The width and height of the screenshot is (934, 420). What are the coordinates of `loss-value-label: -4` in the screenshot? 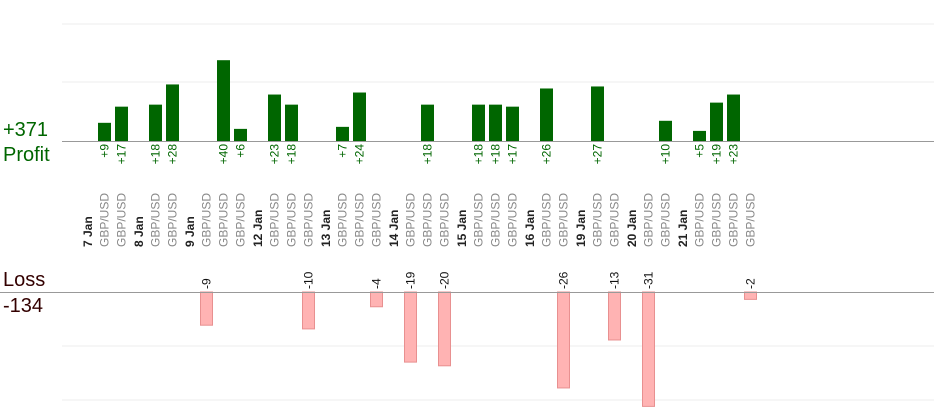 It's located at (377, 283).